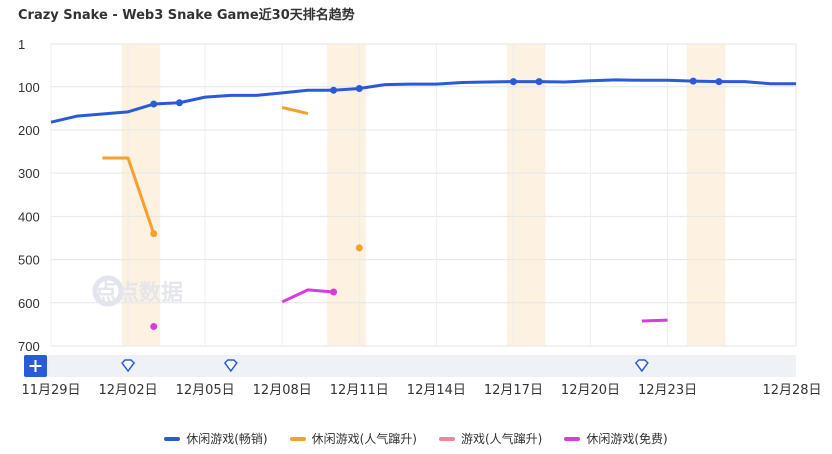 The width and height of the screenshot is (832, 454). Describe the element at coordinates (447, 438) in the screenshot. I see `legend-swatch-games-rising` at that location.